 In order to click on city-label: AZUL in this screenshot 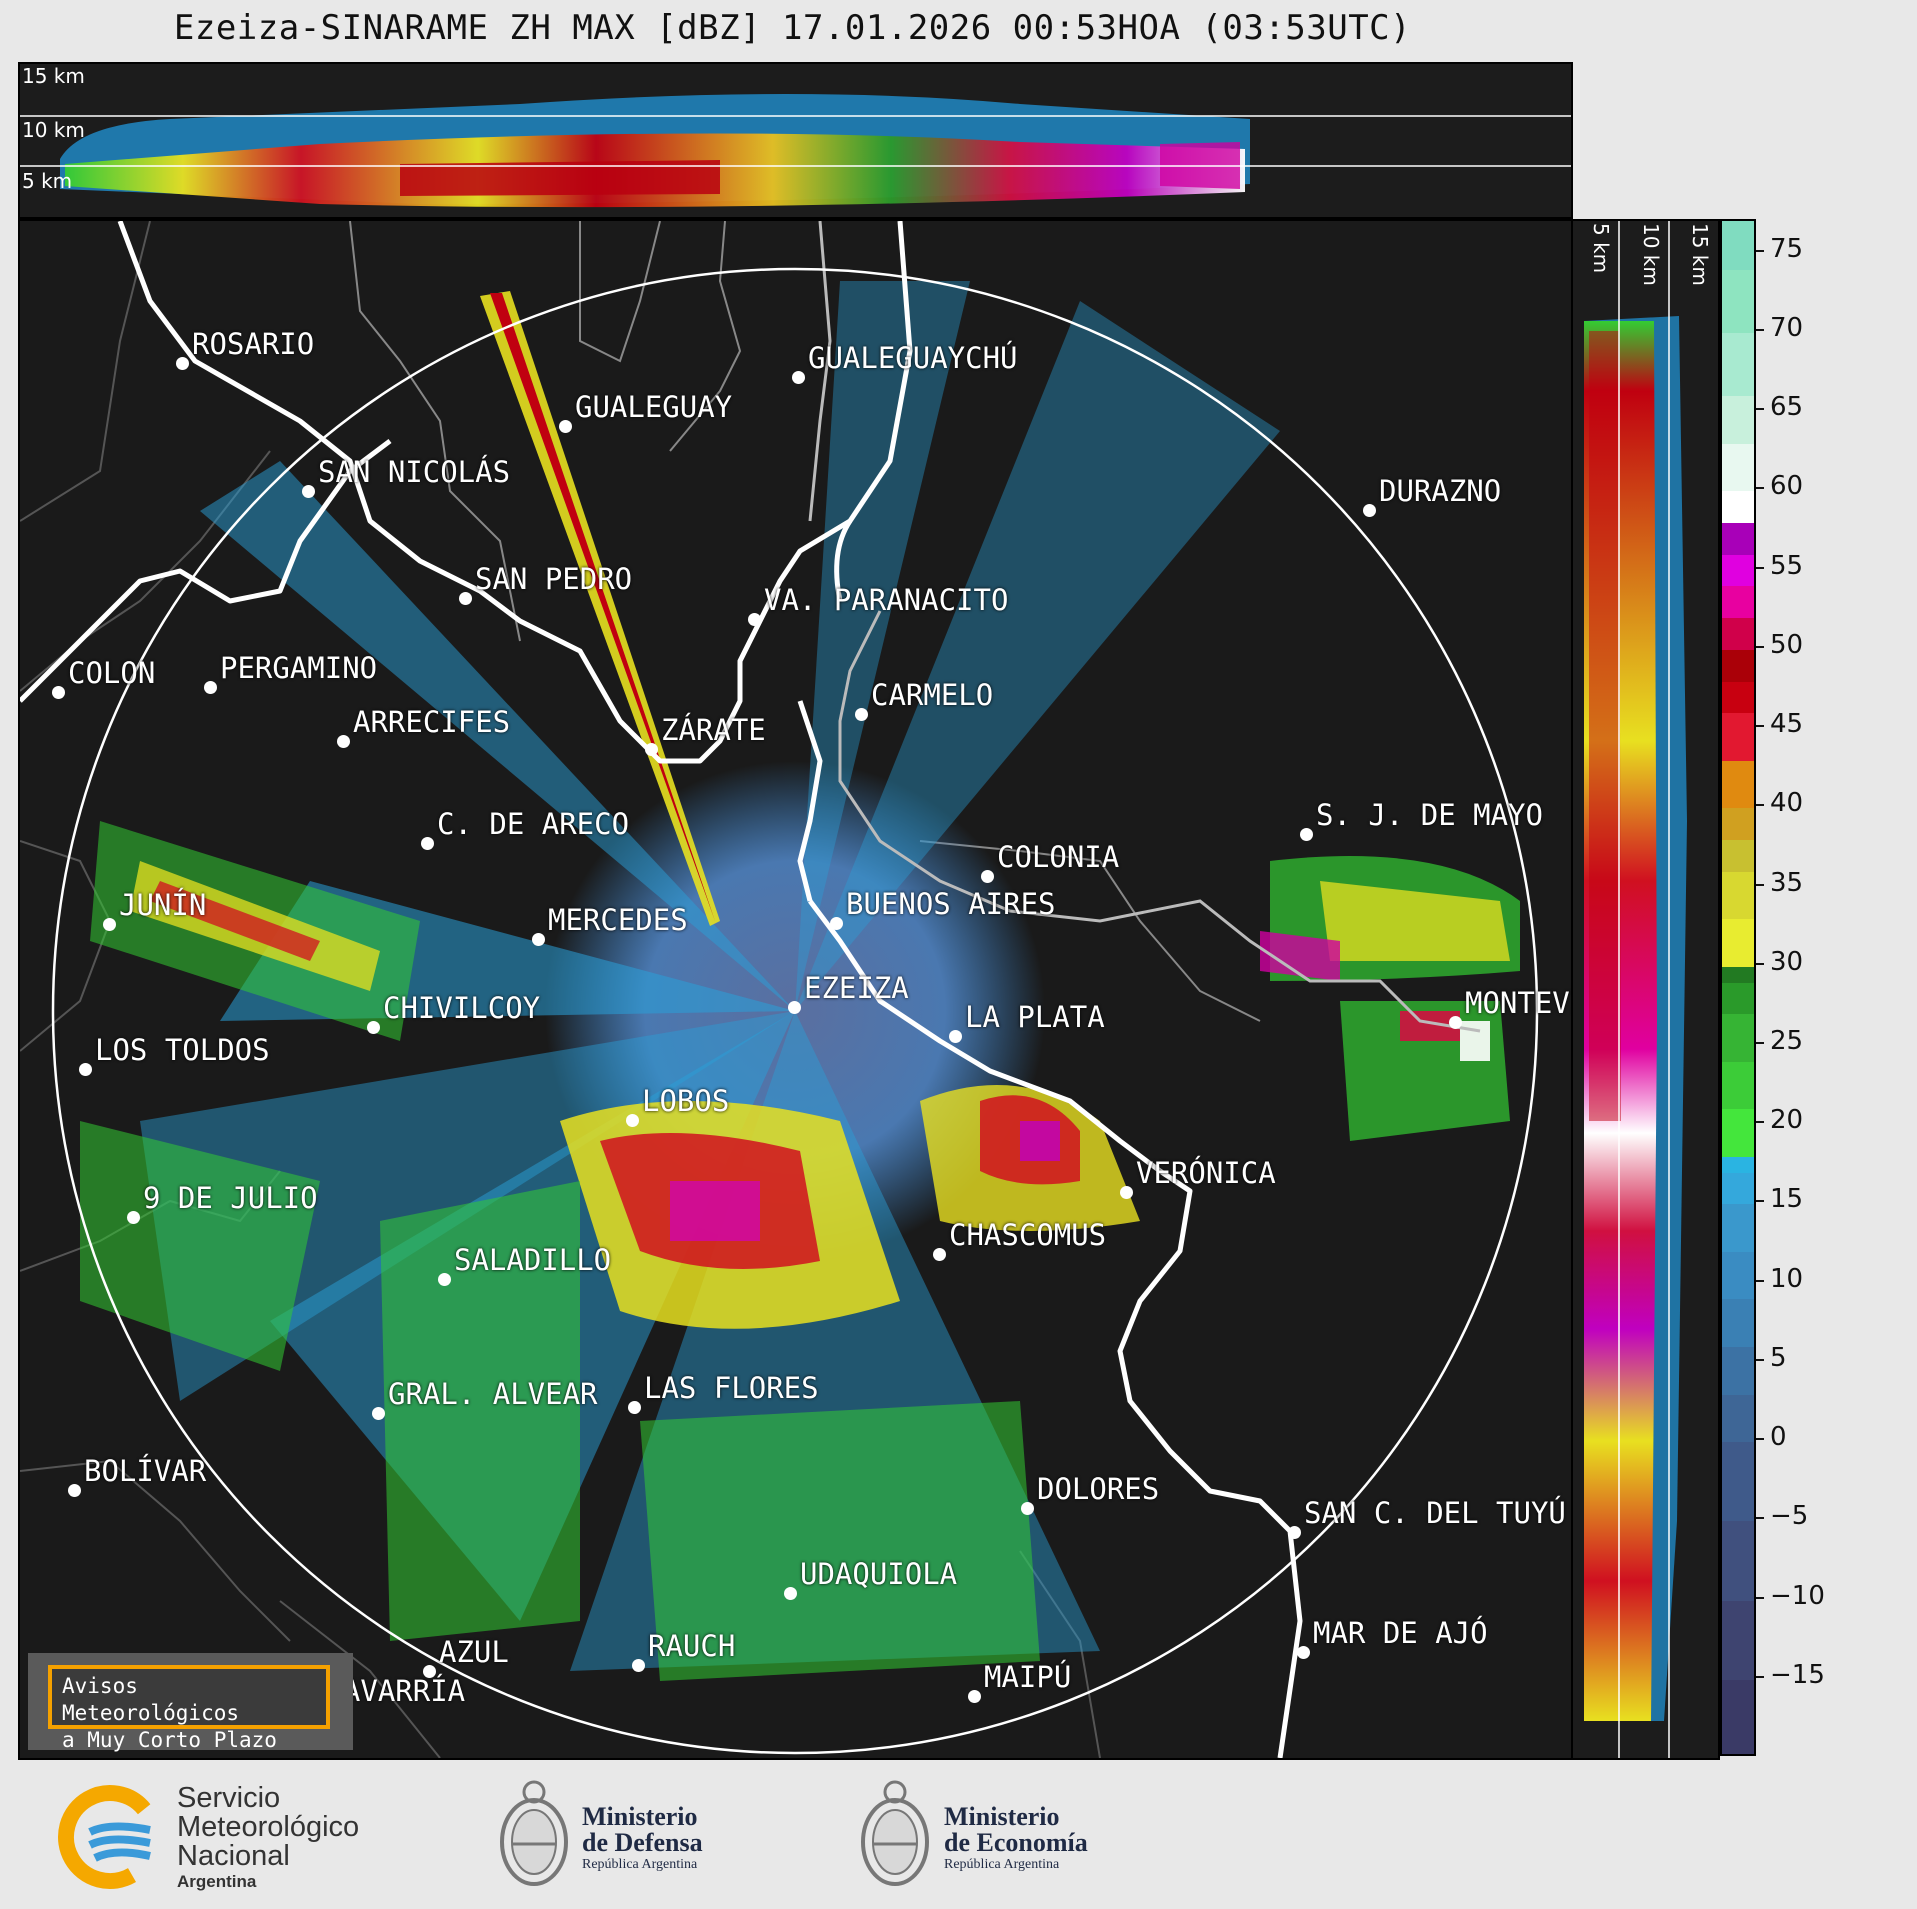, I will do `click(474, 1652)`.